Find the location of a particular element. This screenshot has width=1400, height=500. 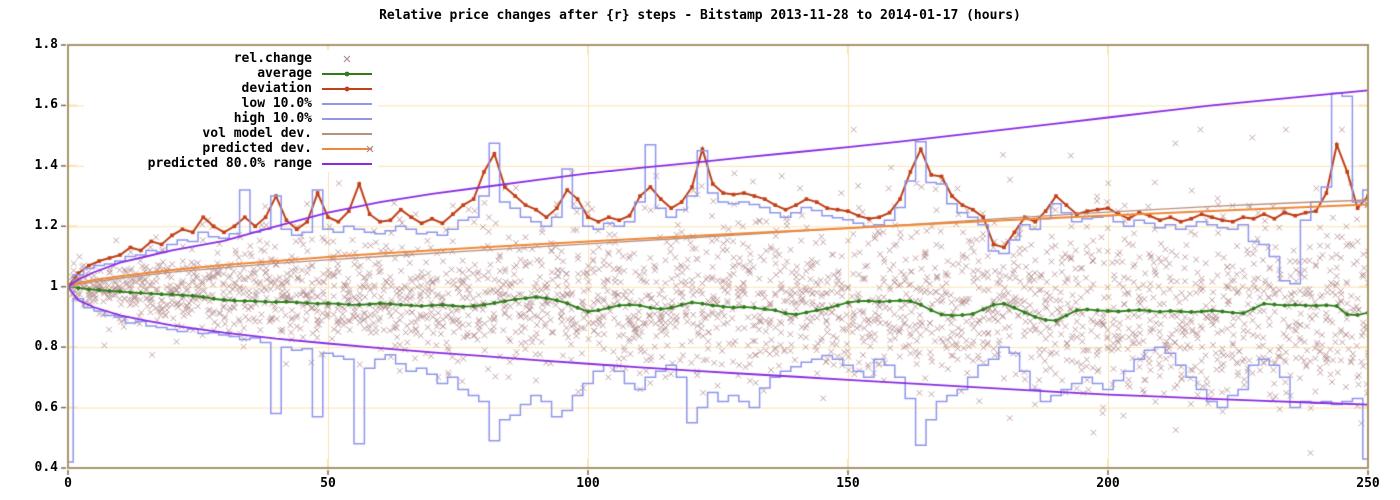

legend-row: predicted dev. is located at coordinates (231, 148).